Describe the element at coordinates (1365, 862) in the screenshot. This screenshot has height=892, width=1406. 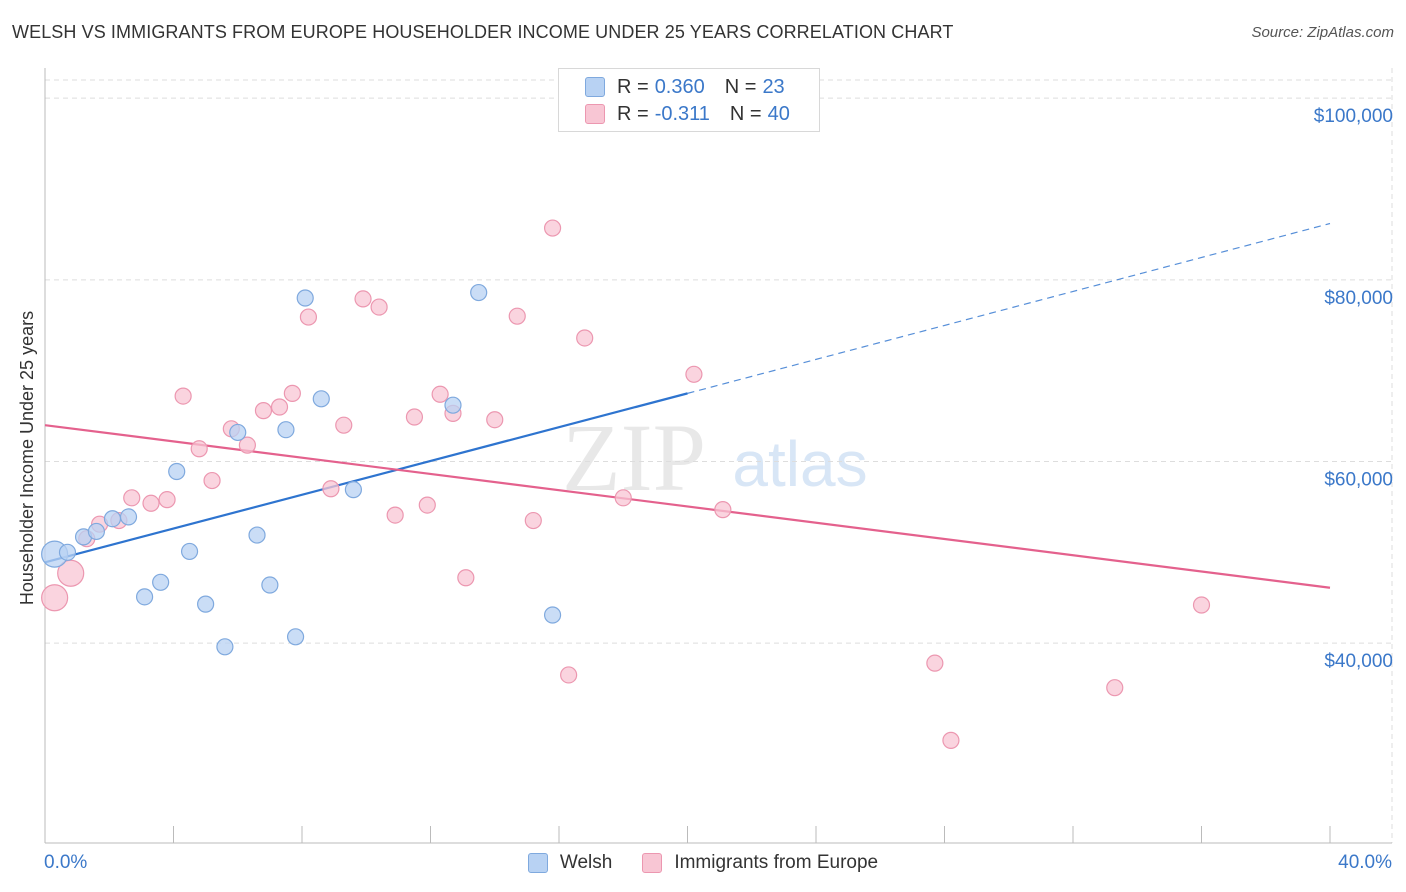
I see `x-tick-max: 40.0%` at that location.